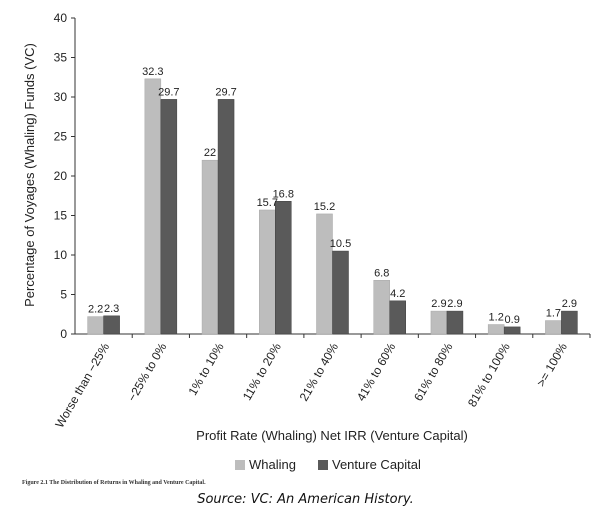  What do you see at coordinates (206, 369) in the screenshot?
I see `x-tick-label: 1% to 10%` at bounding box center [206, 369].